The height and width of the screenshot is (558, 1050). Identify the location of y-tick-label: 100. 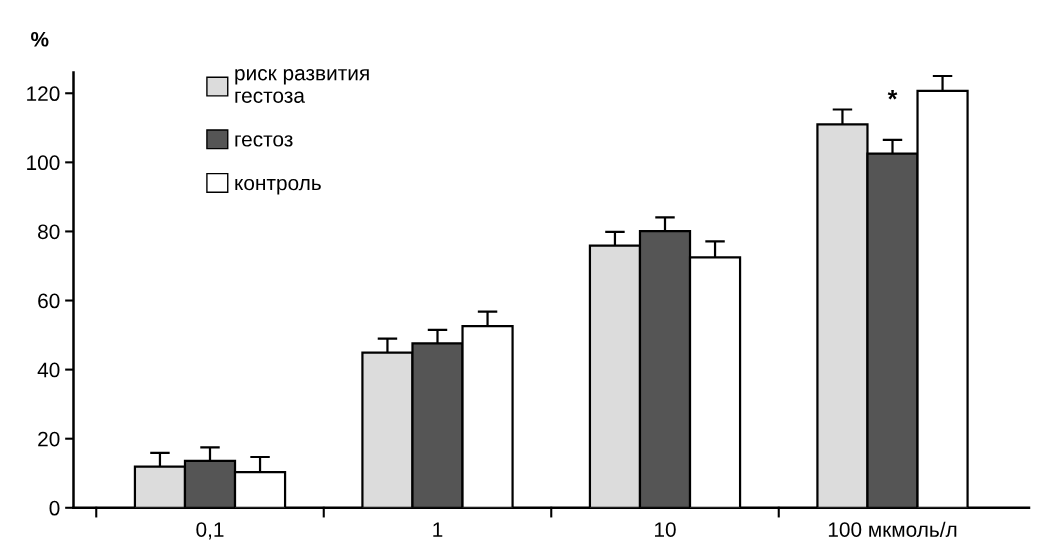
(43, 163).